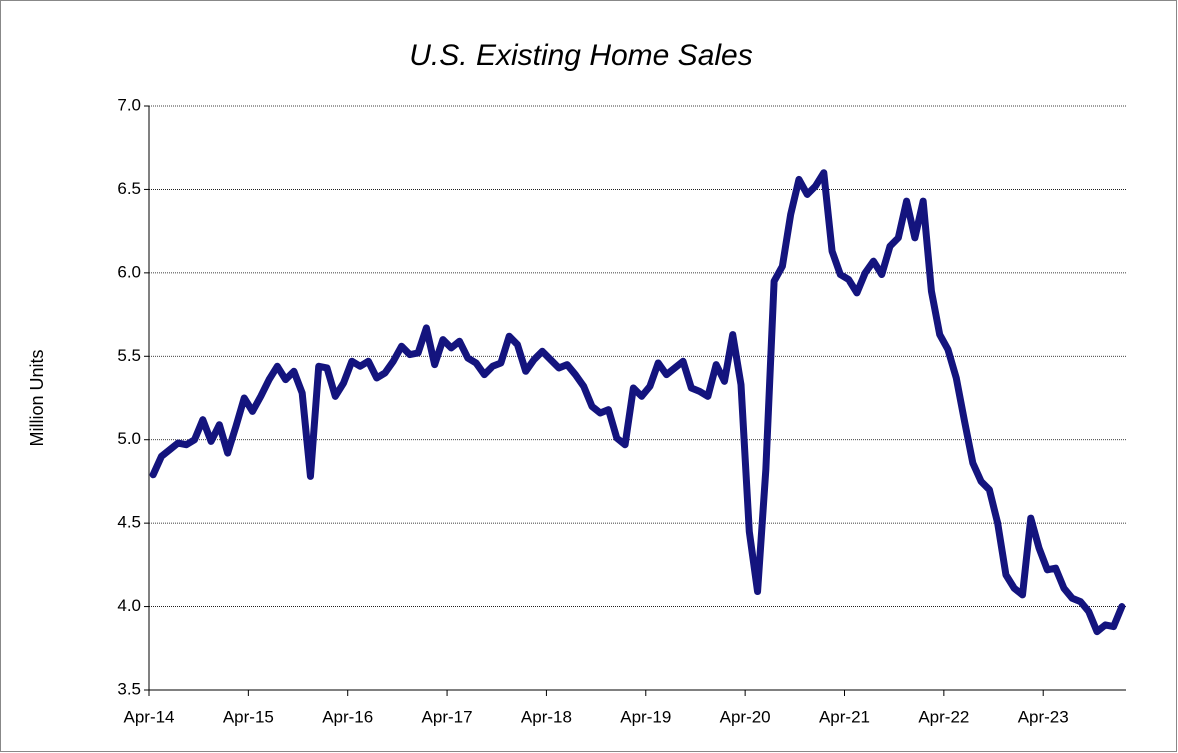  Describe the element at coordinates (129, 688) in the screenshot. I see `y-tick-label: 3.5` at that location.